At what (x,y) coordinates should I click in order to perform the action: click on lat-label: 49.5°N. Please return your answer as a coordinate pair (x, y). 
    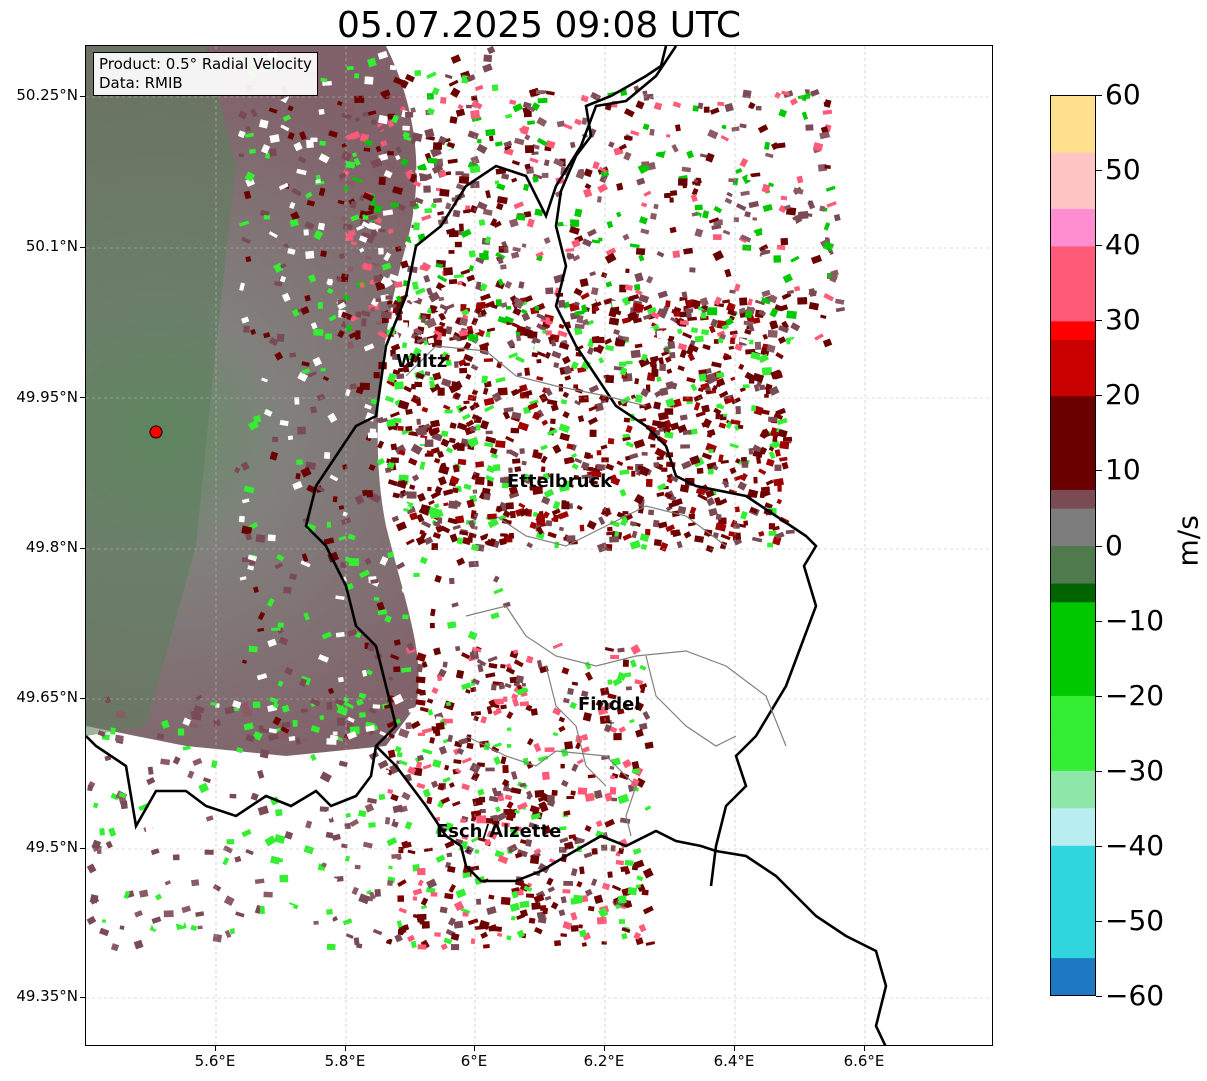
    Looking at the image, I should click on (51, 847).